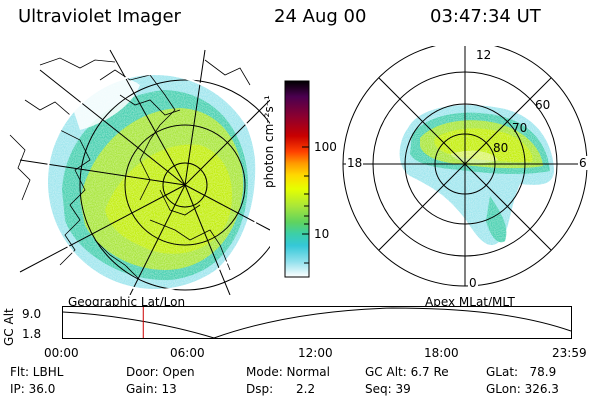 Image resolution: width=600 pixels, height=400 pixels. What do you see at coordinates (160, 372) in the screenshot?
I see `door-info: Door: Open` at bounding box center [160, 372].